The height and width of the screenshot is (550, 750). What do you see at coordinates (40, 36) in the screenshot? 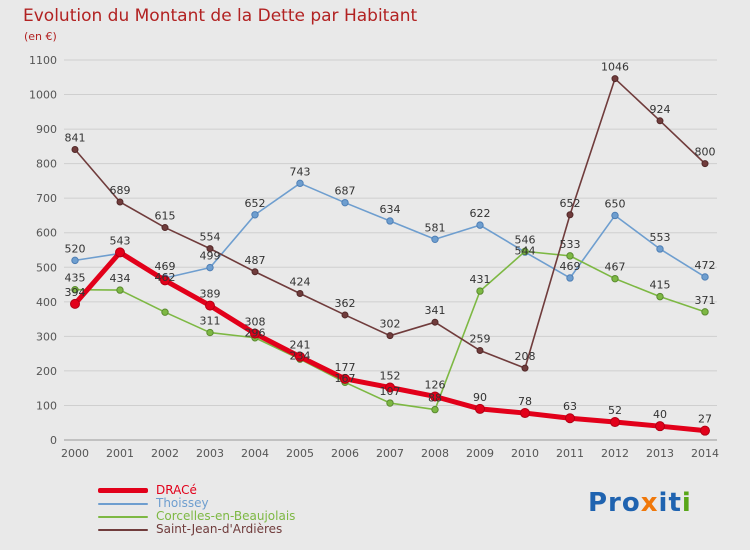
I see `page-subtitle: (en €)` at bounding box center [40, 36].